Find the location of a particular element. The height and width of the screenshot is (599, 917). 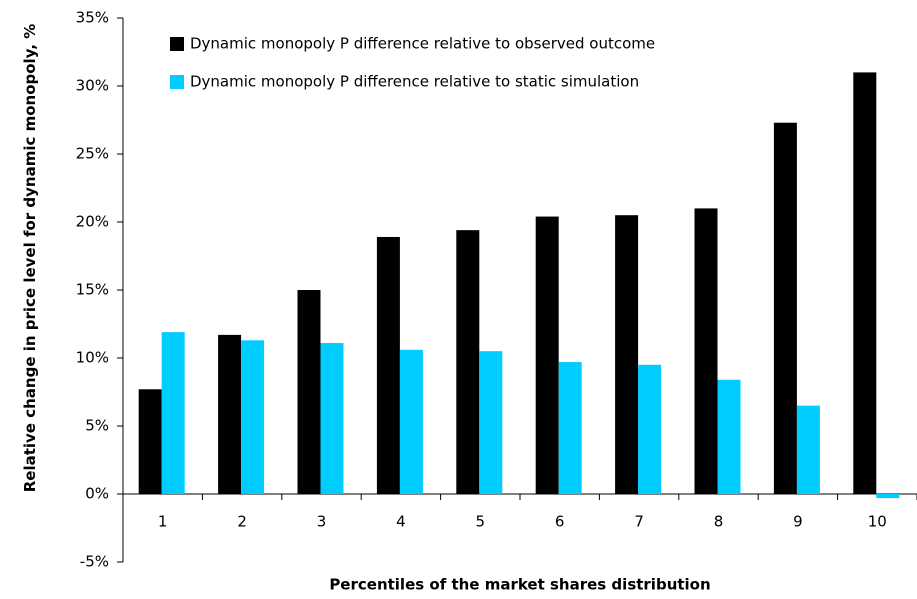

y-tick-label: -5% is located at coordinates (94, 562).